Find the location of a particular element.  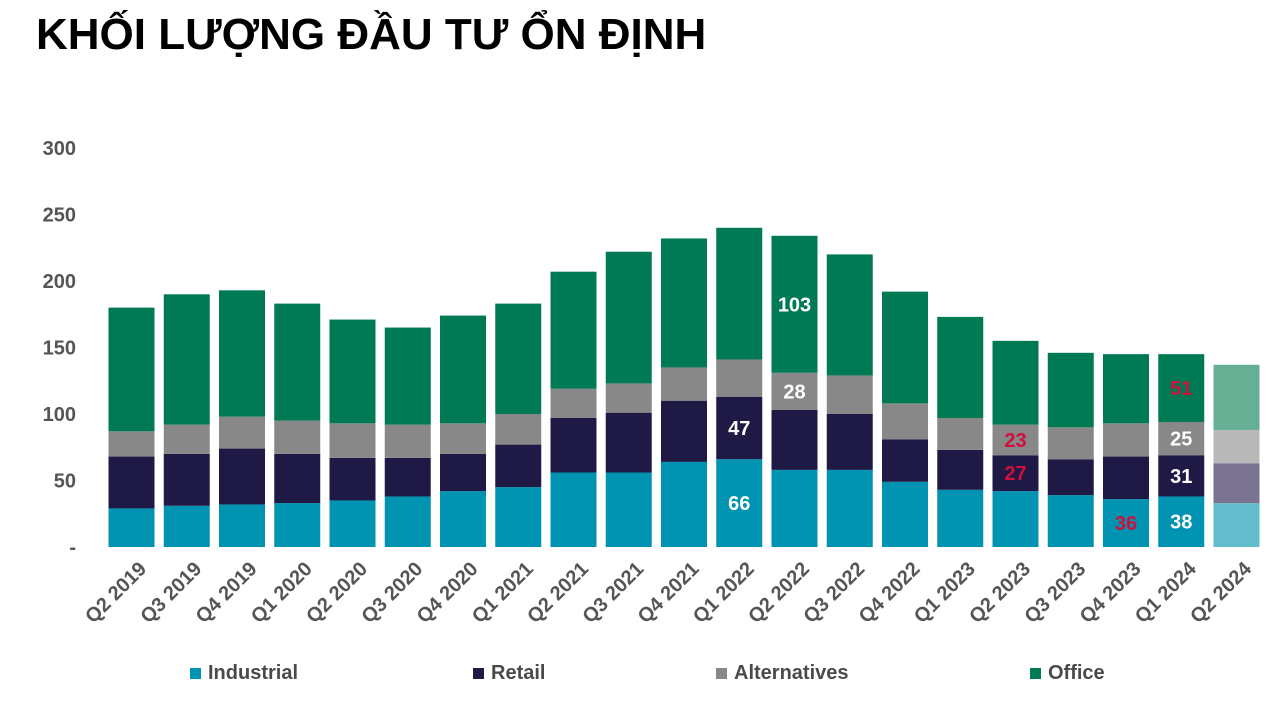

bar-alternatives-q2-2024 is located at coordinates (1236, 446).